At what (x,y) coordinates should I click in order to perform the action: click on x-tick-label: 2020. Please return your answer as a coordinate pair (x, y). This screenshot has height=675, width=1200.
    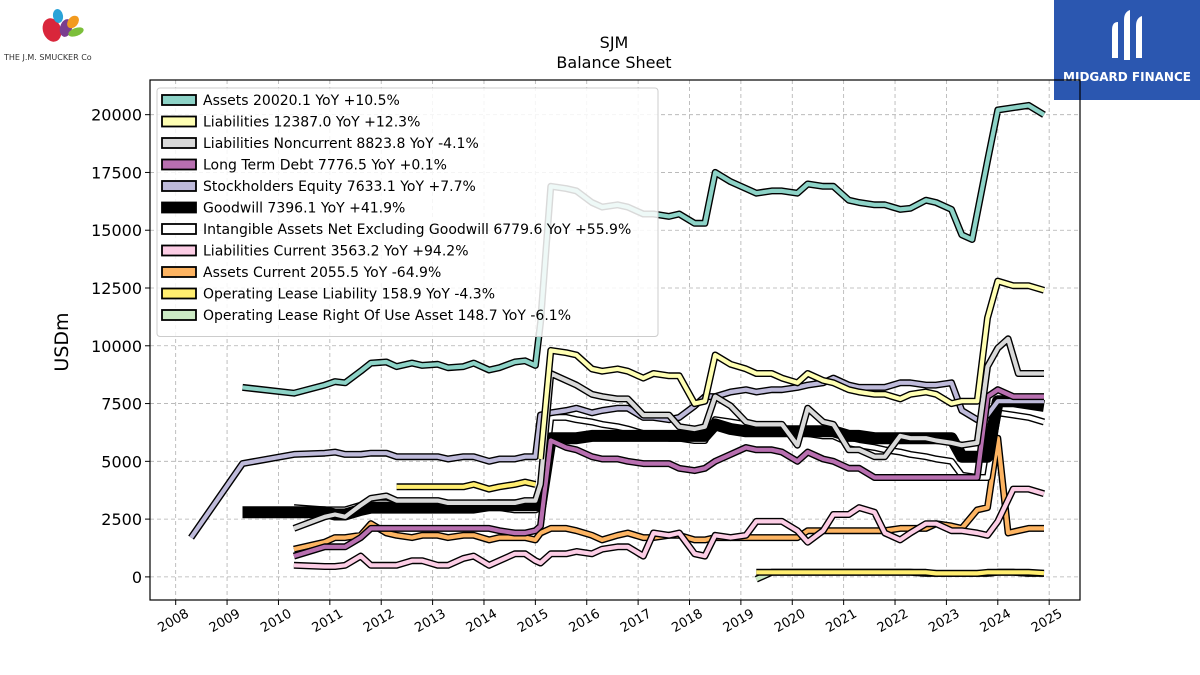
    Looking at the image, I should click on (790, 621).